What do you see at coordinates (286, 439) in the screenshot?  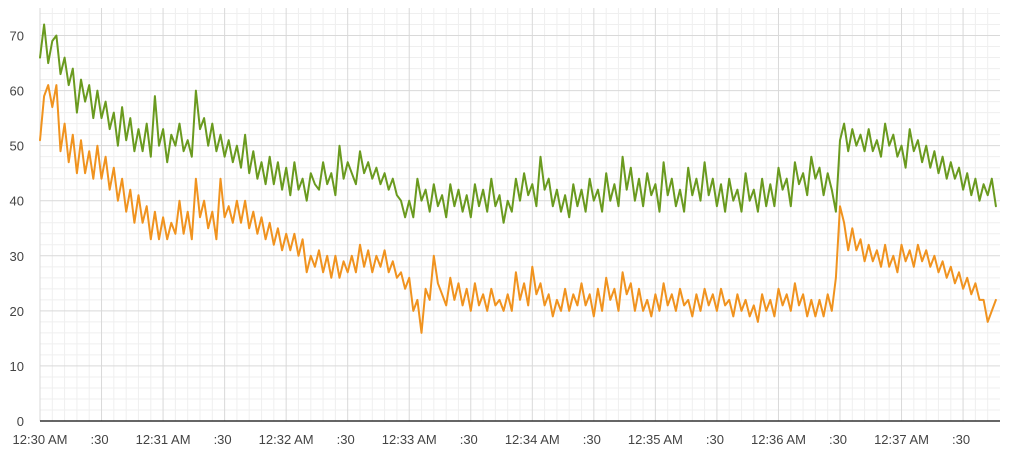 I see `x-tick-label: 12:32 AM` at bounding box center [286, 439].